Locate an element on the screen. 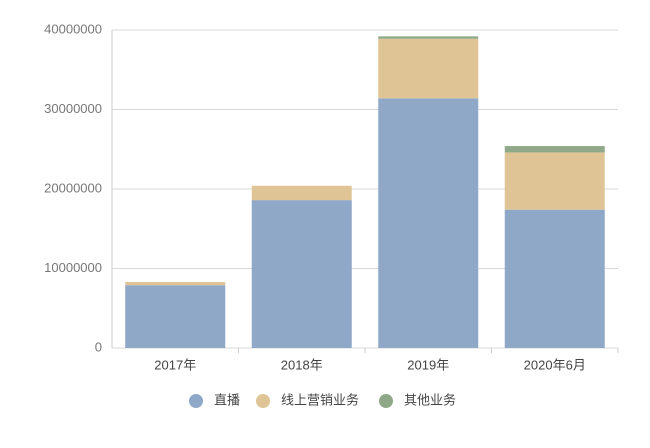 The width and height of the screenshot is (650, 448). legend-label: 其他业务 is located at coordinates (430, 399).